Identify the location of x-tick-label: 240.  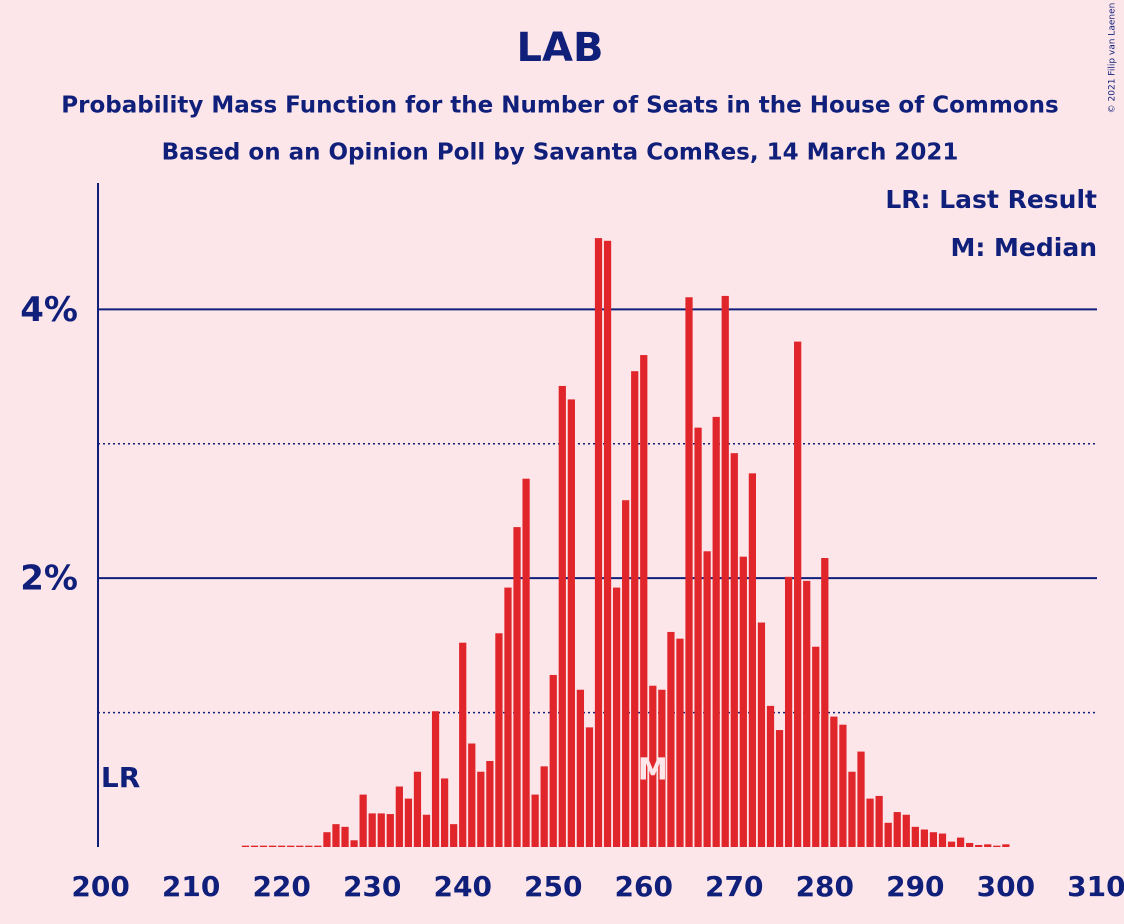
(462, 886).